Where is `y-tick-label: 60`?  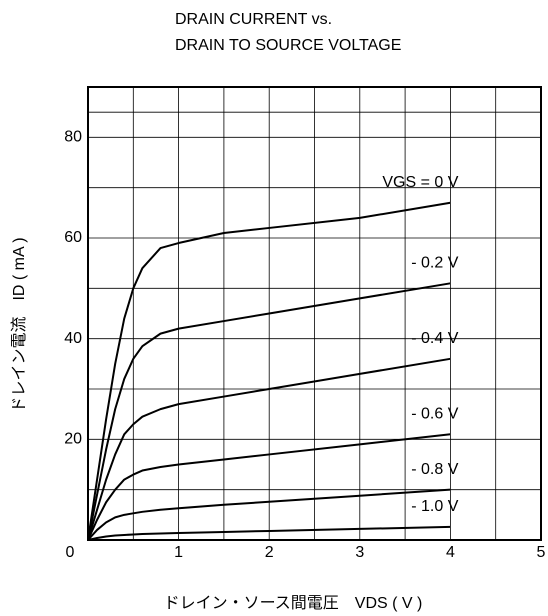 y-tick-label: 60 is located at coordinates (73, 237).